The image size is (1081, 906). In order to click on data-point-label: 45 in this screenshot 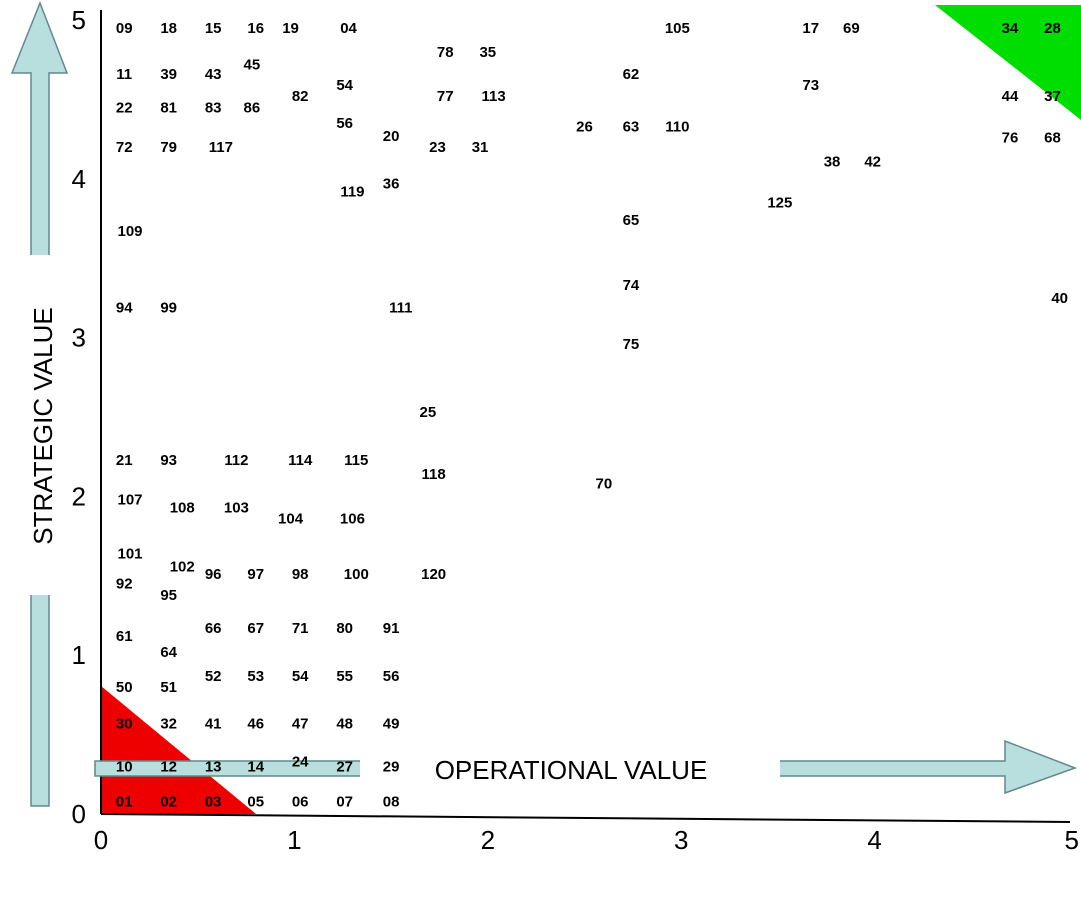, I will do `click(252, 64)`.